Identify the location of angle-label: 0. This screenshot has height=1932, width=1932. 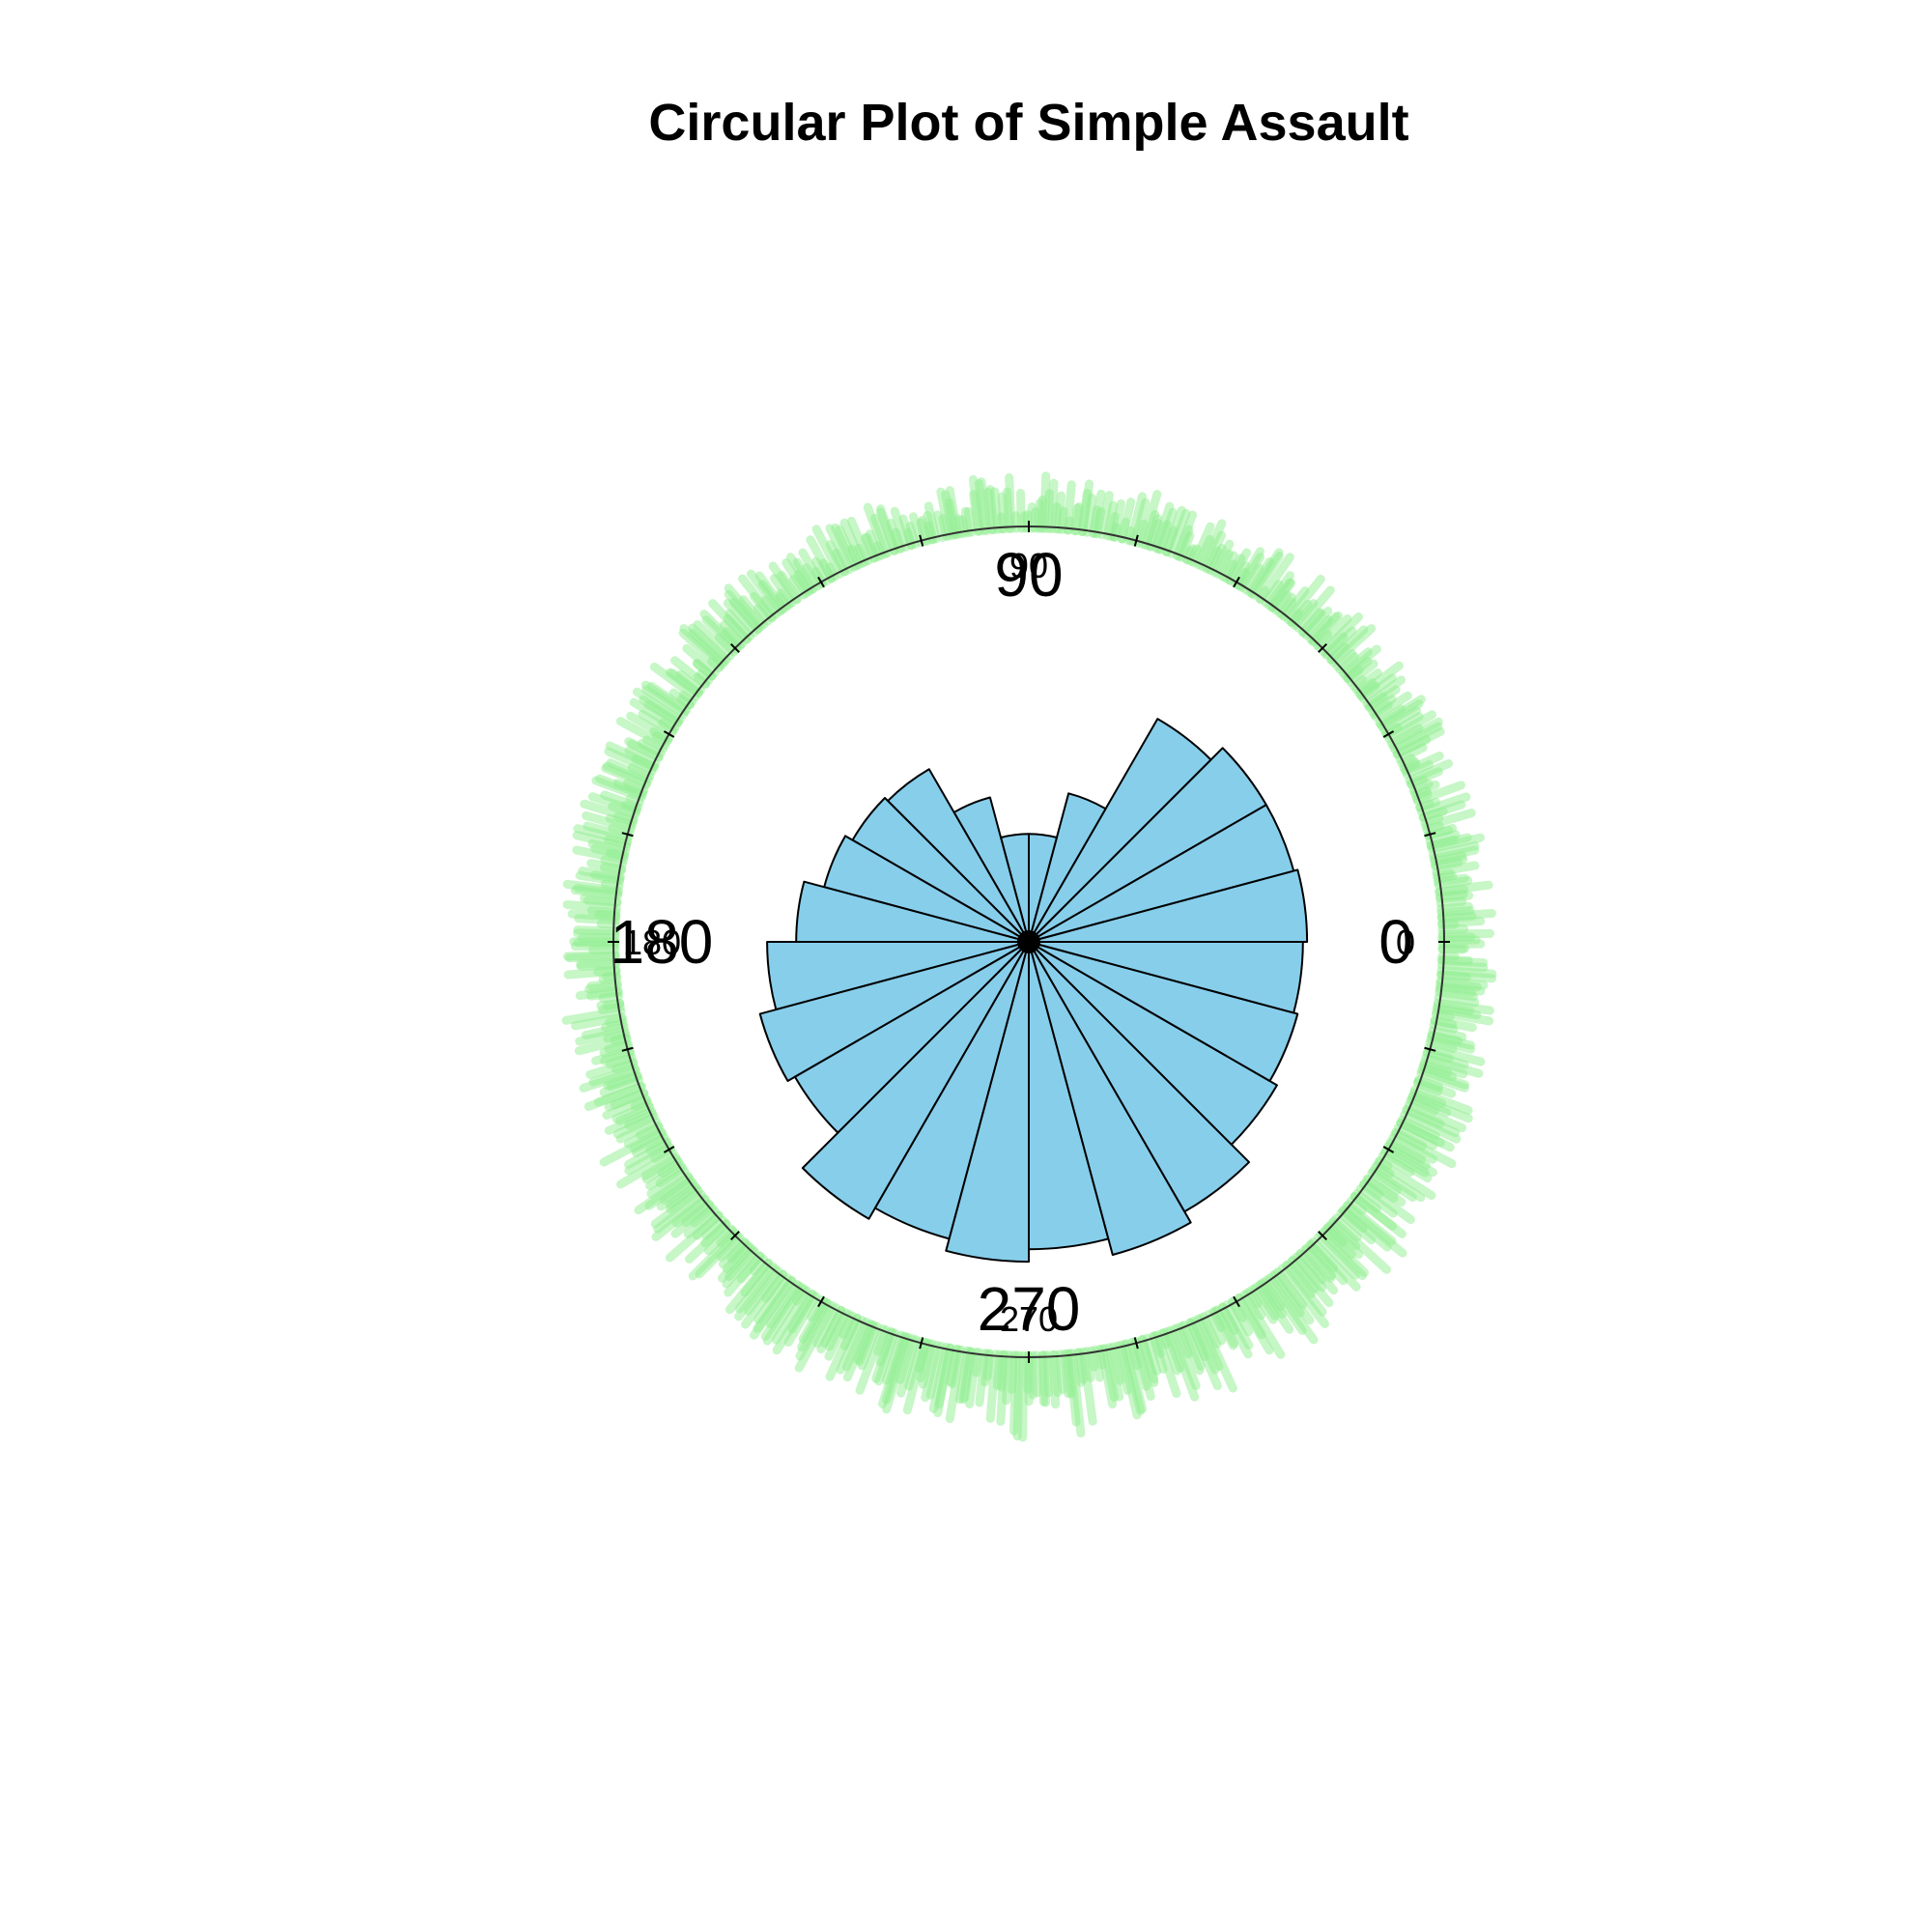
(1395, 942).